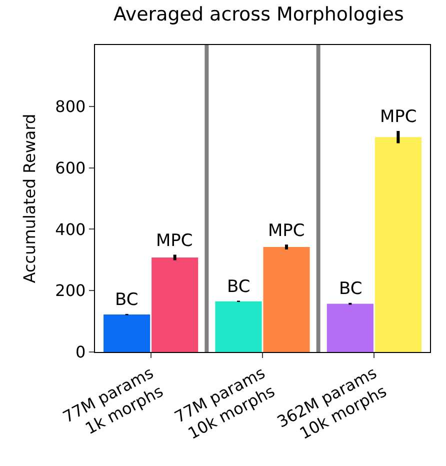  What do you see at coordinates (81, 352) in the screenshot?
I see `y-tick-label: 0` at bounding box center [81, 352].